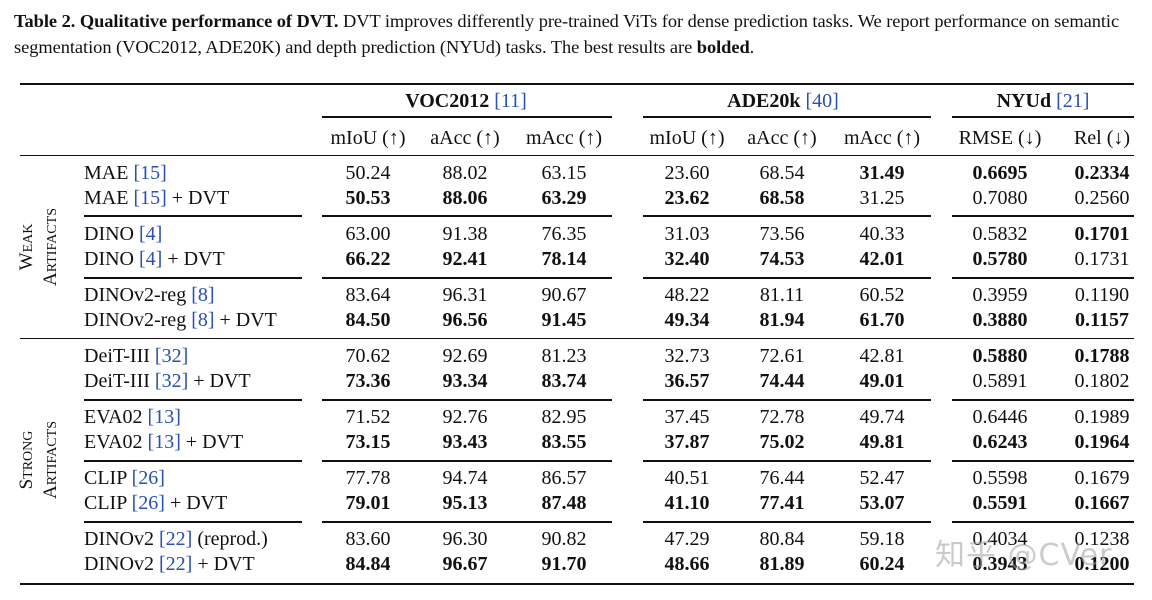 The width and height of the screenshot is (1152, 600). Describe the element at coordinates (782, 295) in the screenshot. I see `metric-value: 81.11` at that location.